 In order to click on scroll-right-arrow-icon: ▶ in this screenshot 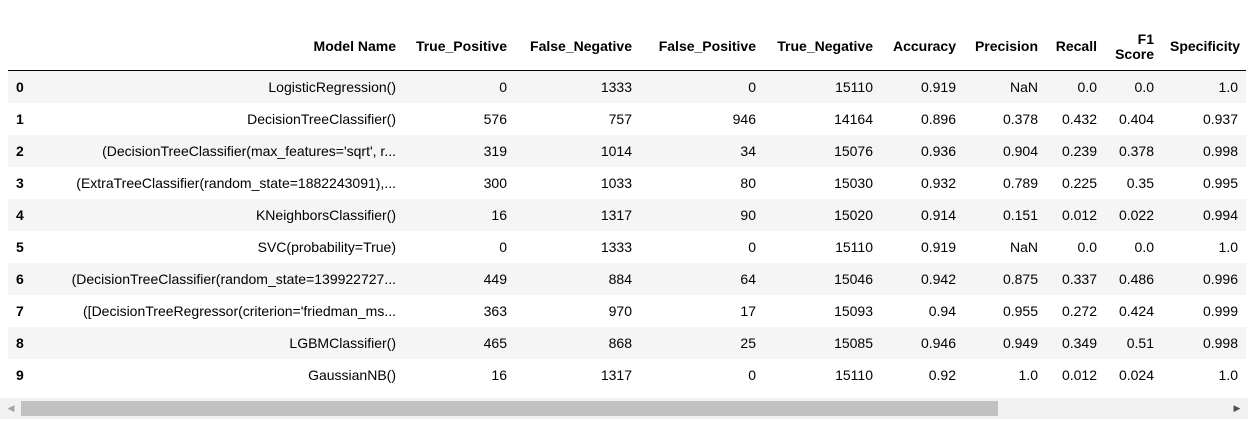, I will do `click(1237, 408)`.